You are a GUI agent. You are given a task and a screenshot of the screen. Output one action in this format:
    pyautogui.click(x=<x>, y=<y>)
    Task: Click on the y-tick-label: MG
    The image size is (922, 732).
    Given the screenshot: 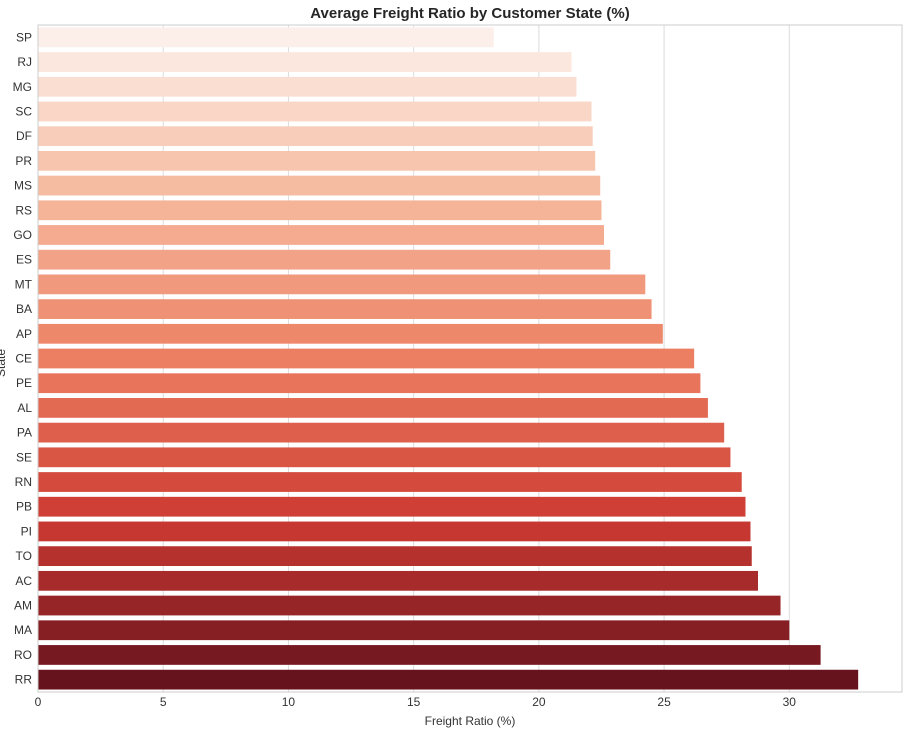 What is the action you would take?
    pyautogui.click(x=22, y=87)
    